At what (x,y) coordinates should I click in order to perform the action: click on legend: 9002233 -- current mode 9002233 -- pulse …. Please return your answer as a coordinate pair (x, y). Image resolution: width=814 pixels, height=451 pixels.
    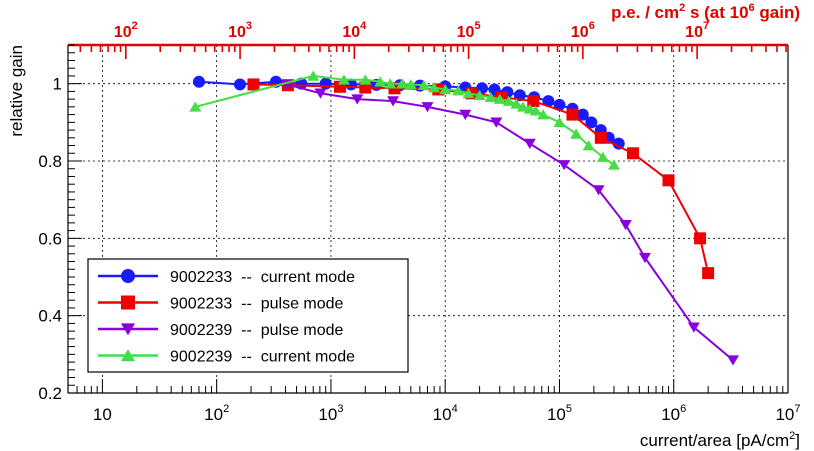
    Looking at the image, I should click on (248, 315).